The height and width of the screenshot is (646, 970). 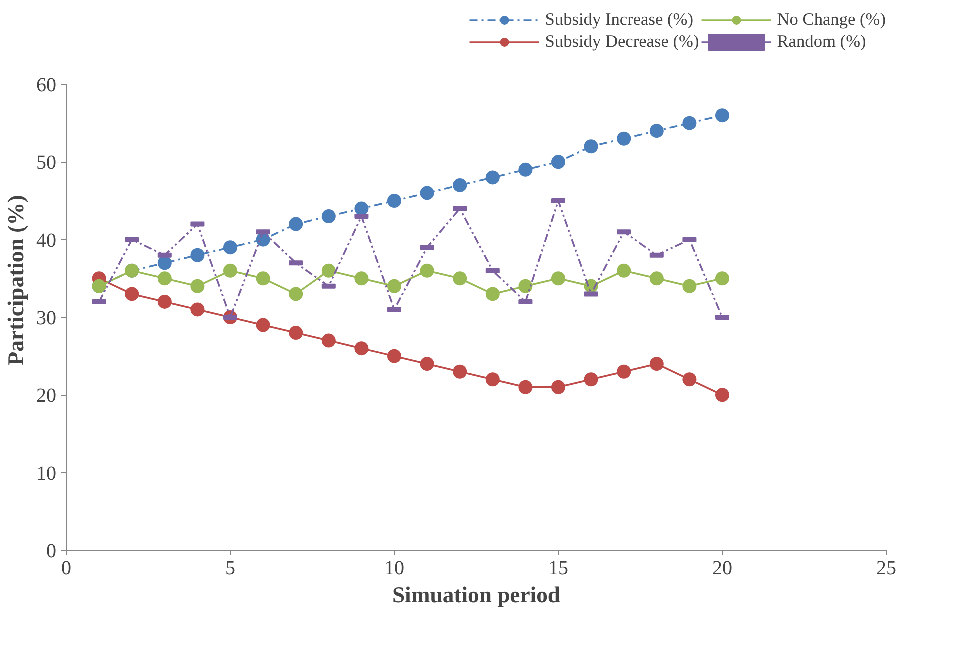 What do you see at coordinates (67, 569) in the screenshot?
I see `x-tick-label: 0` at bounding box center [67, 569].